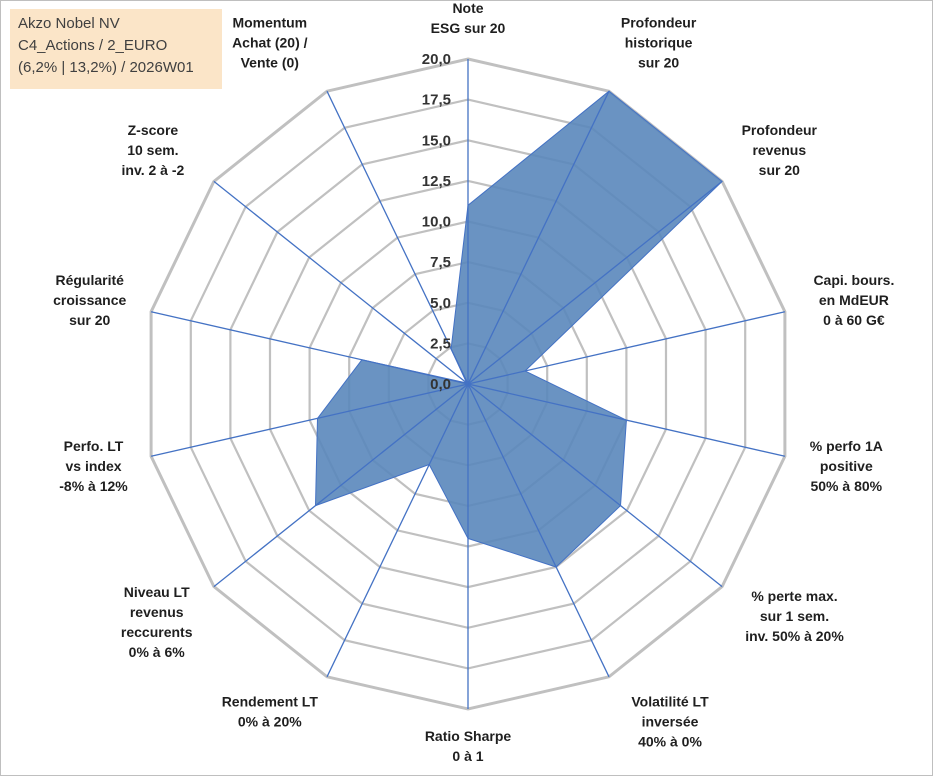  I want to click on axis-label-11: Perfo. LT vs index -8% à 12%, so click(93, 466).